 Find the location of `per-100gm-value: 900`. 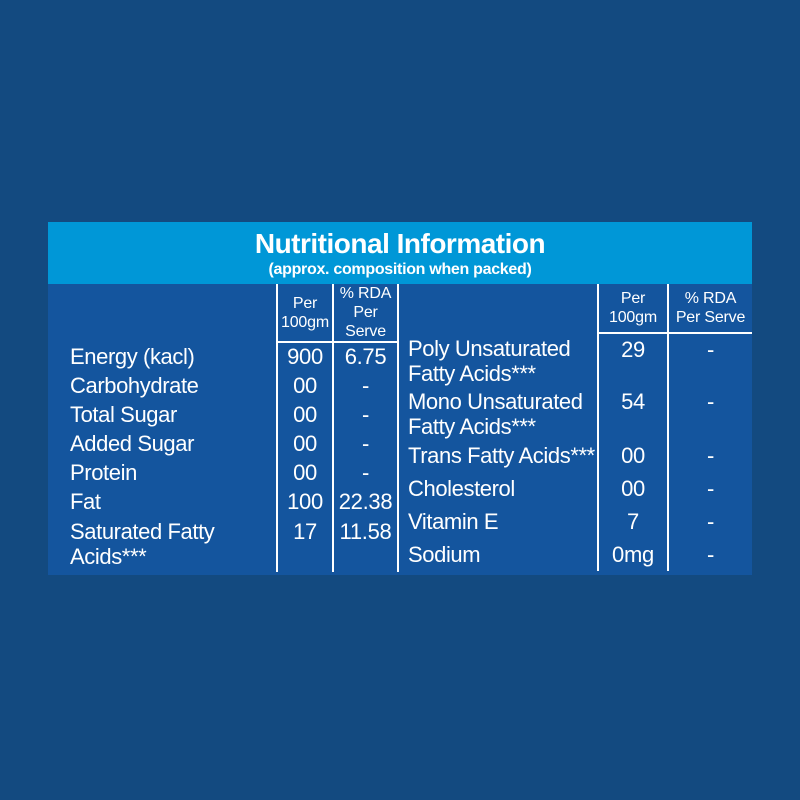

per-100gm-value: 900 is located at coordinates (305, 356).